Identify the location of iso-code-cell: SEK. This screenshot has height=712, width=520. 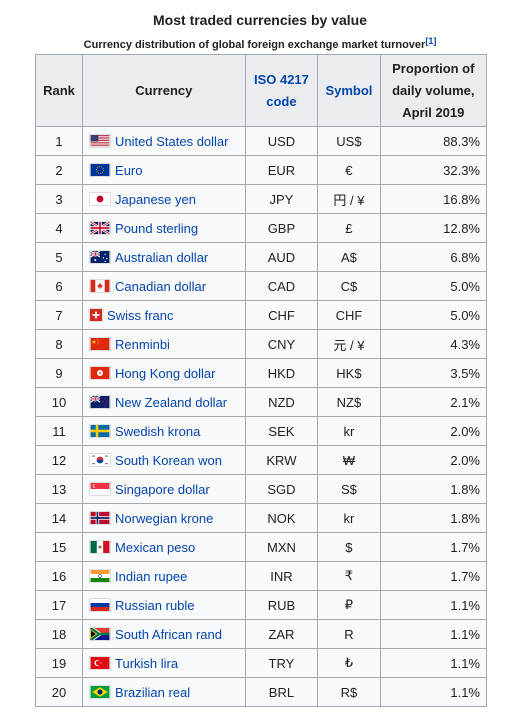
(281, 431).